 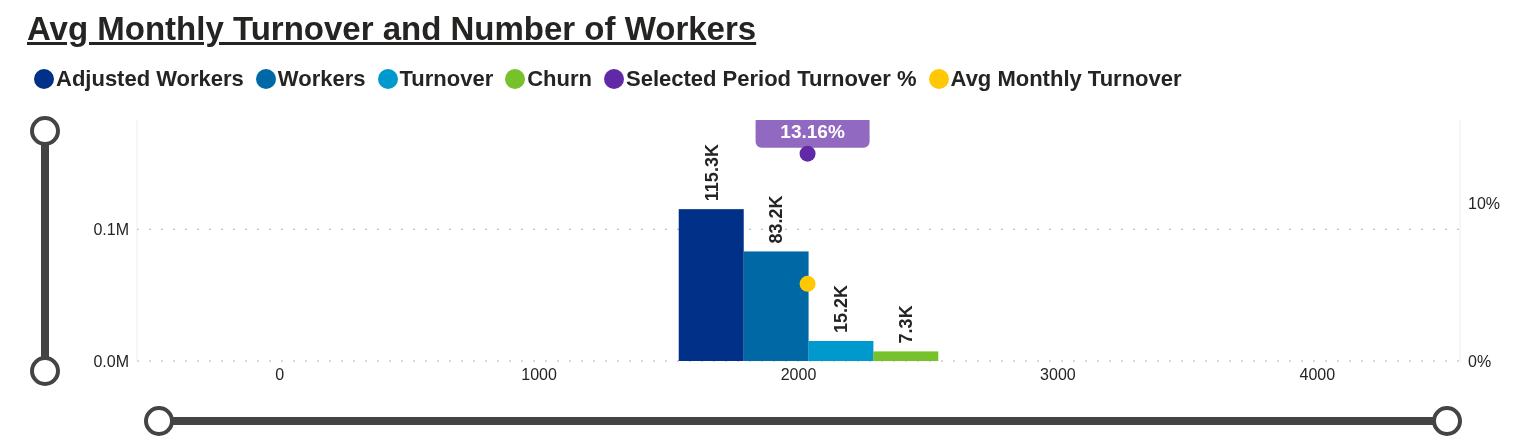 I want to click on data-label: 13.16%, so click(x=812, y=132).